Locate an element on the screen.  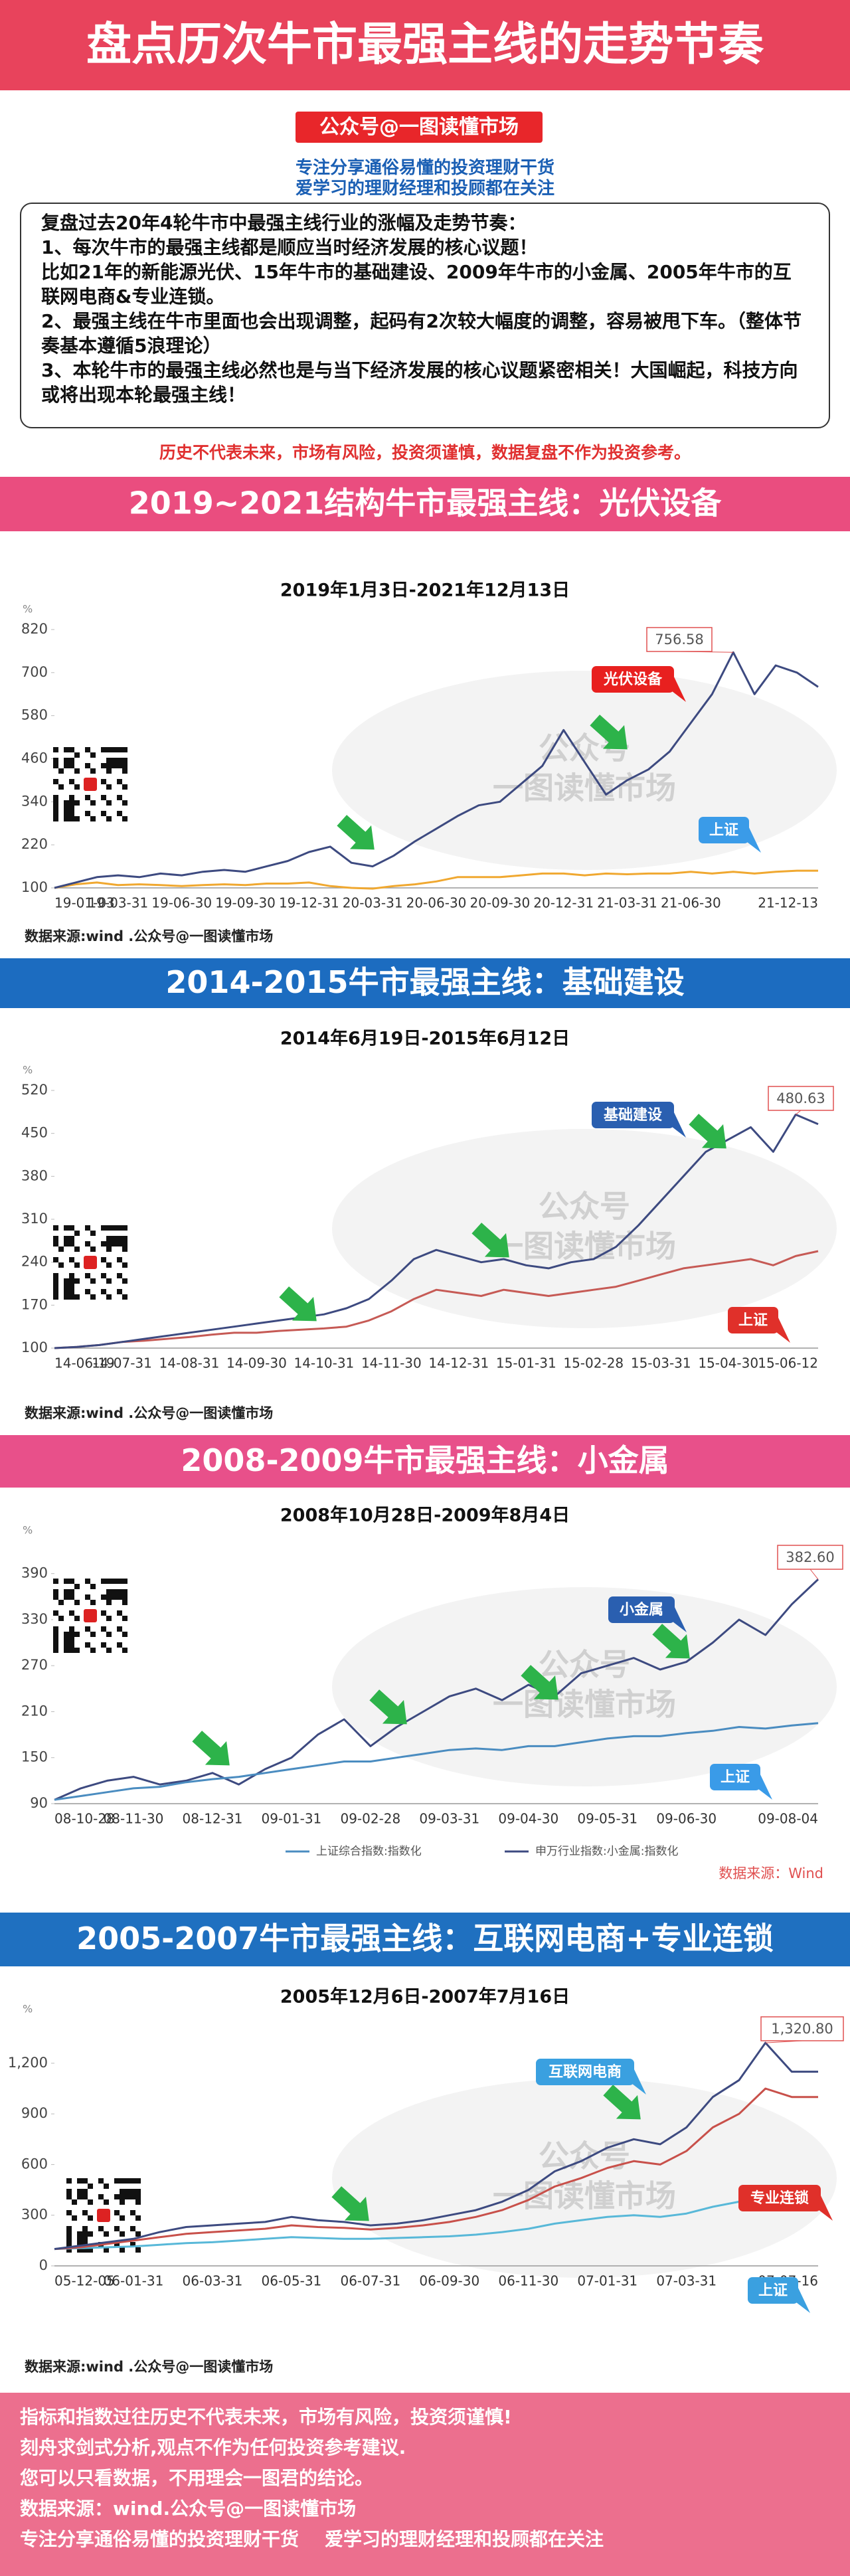
watermark: 一图读懂市场 is located at coordinates (584, 2196).